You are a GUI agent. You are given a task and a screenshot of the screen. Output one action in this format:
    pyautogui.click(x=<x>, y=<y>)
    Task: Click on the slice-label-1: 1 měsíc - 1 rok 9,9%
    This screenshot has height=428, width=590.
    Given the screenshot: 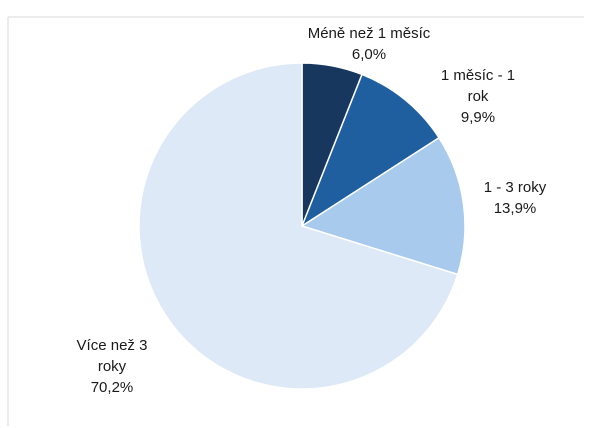 What is the action you would take?
    pyautogui.click(x=478, y=96)
    